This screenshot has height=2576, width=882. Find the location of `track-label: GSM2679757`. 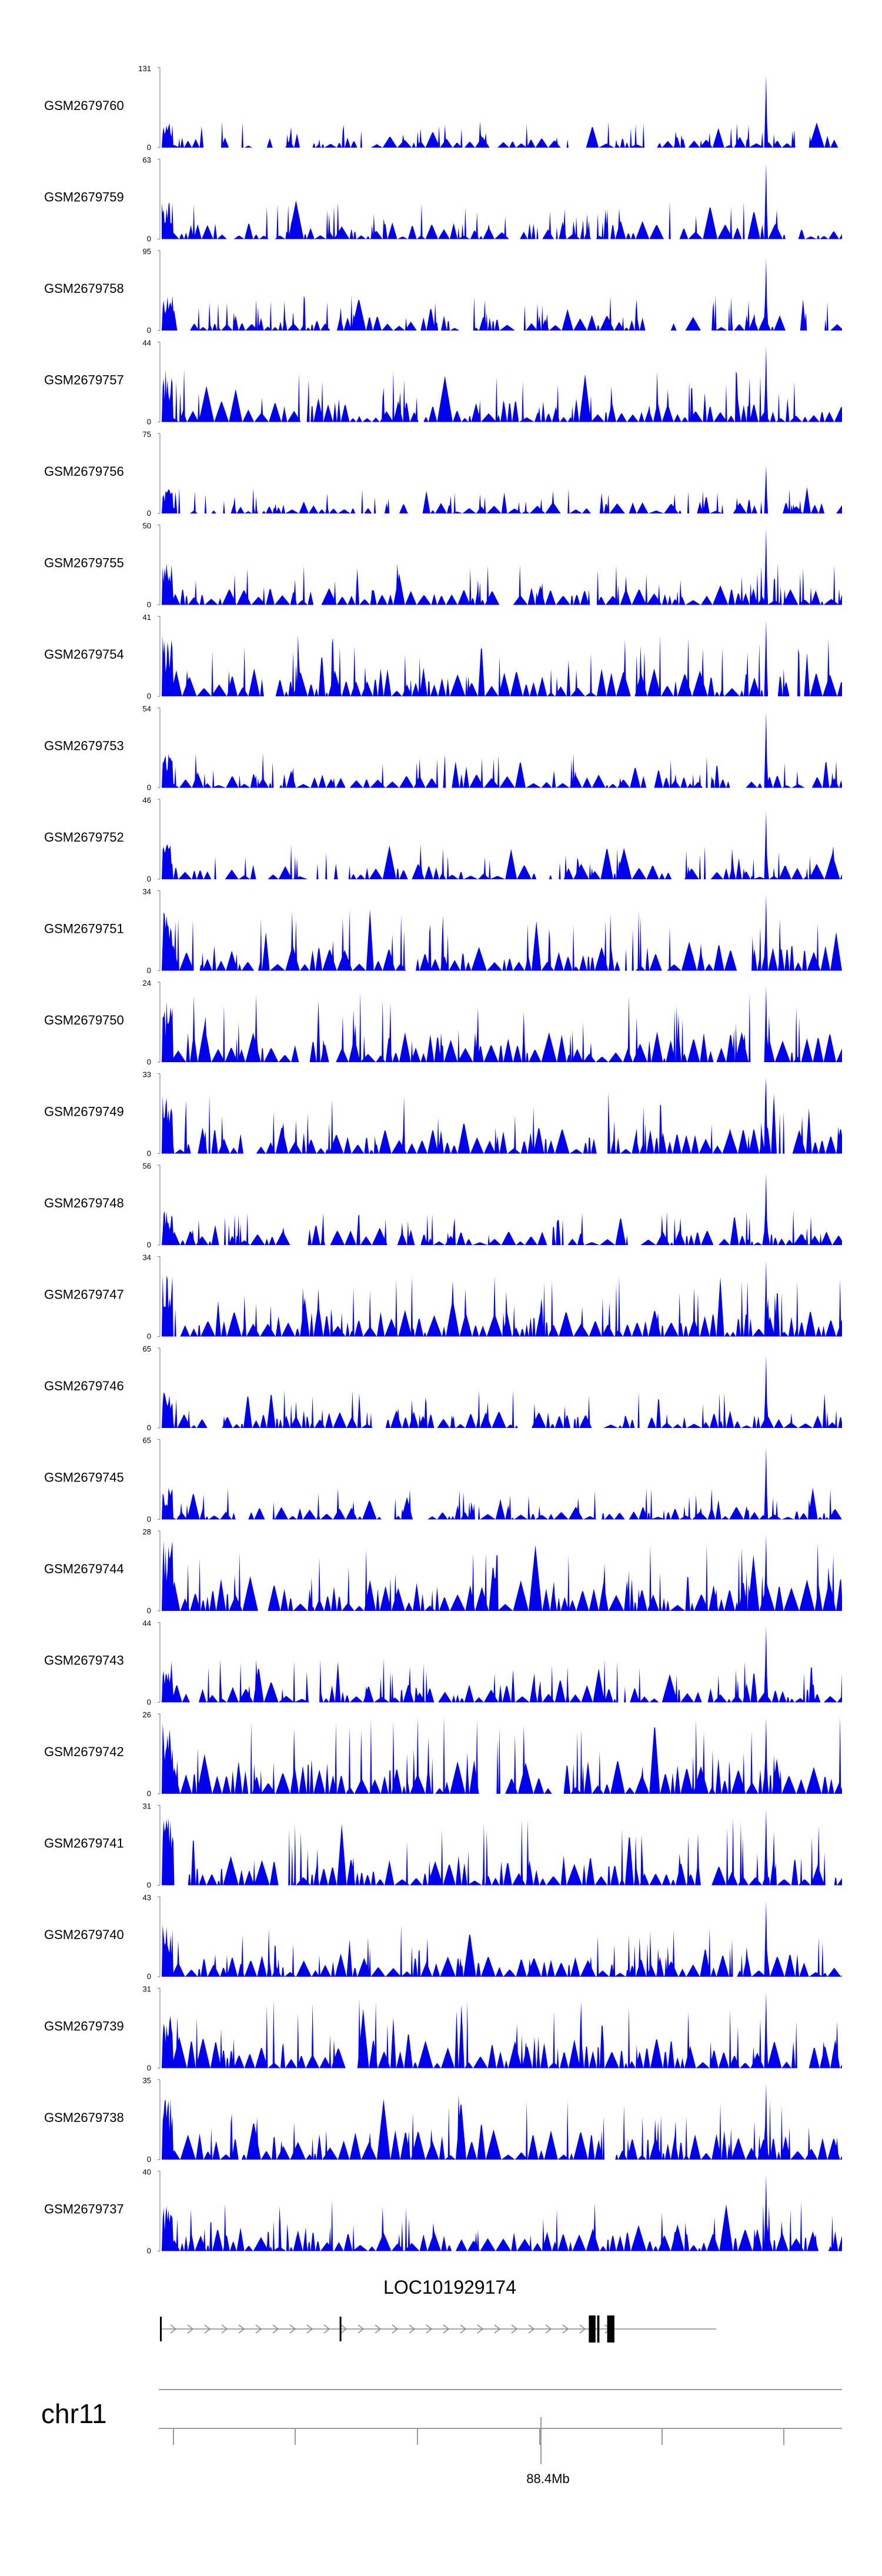

track-label: GSM2679757 is located at coordinates (84, 380).